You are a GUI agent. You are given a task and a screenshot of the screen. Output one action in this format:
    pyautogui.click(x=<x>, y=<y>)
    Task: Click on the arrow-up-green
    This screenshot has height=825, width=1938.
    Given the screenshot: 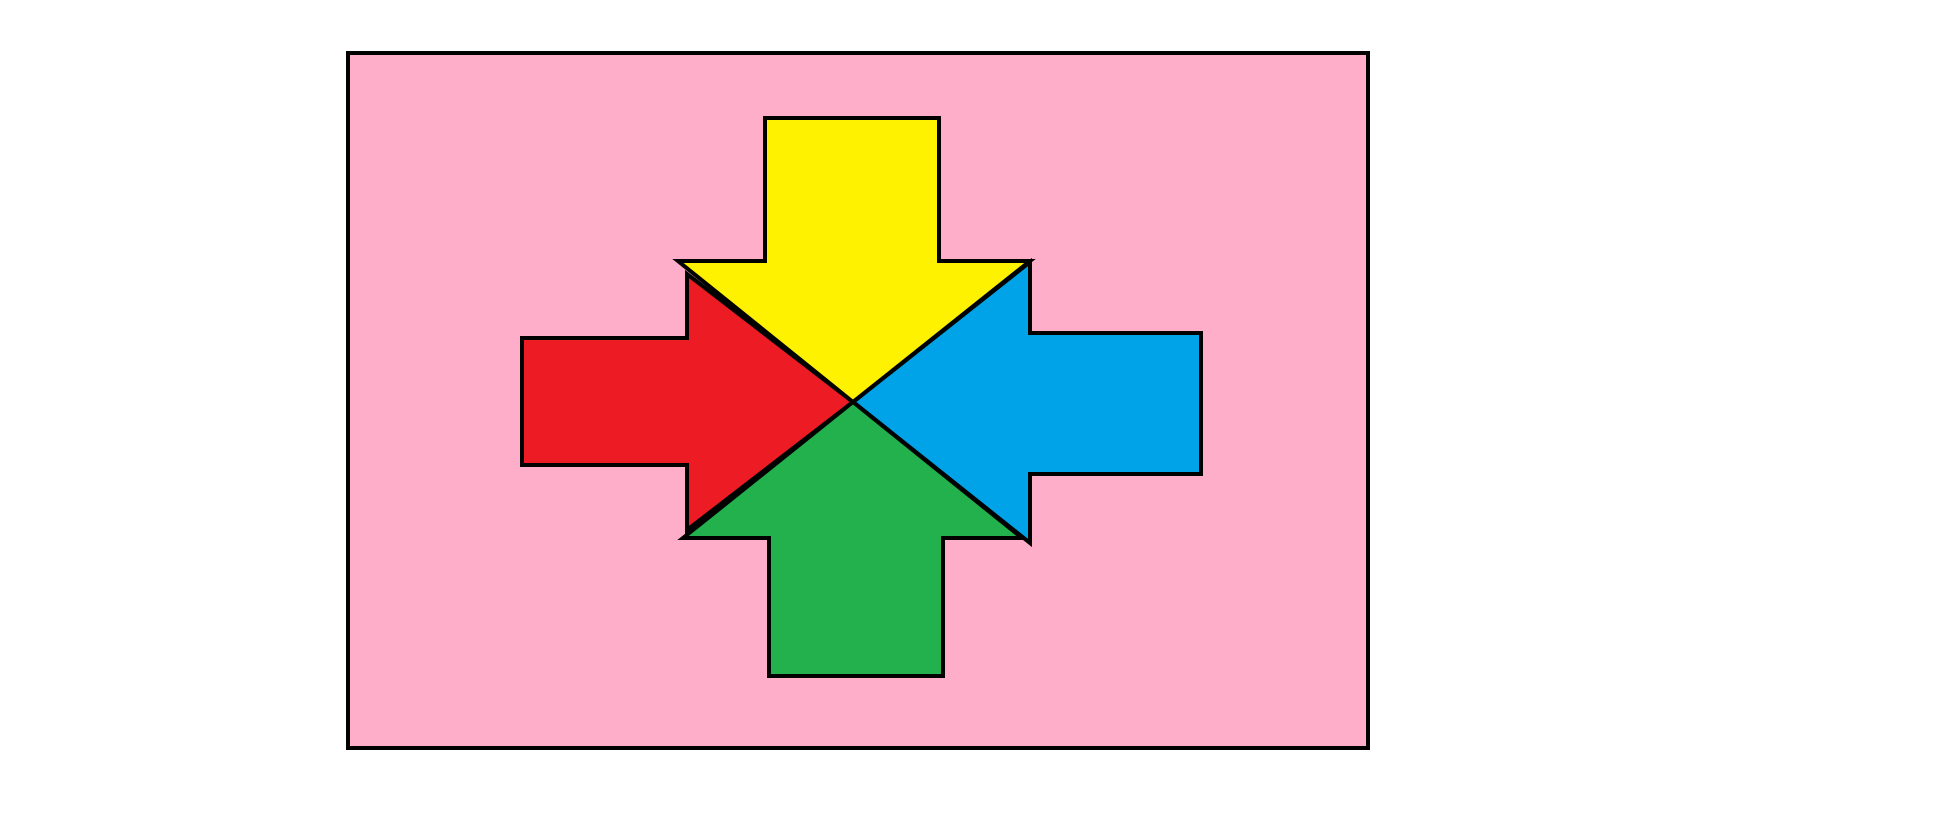 What is the action you would take?
    pyautogui.click(x=852, y=538)
    